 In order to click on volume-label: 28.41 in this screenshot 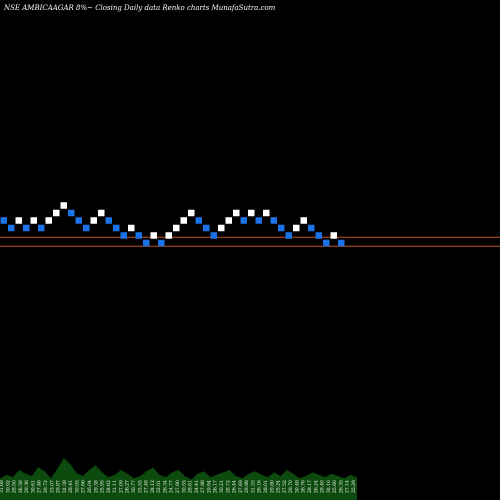, I will do `click(71, 486)`.